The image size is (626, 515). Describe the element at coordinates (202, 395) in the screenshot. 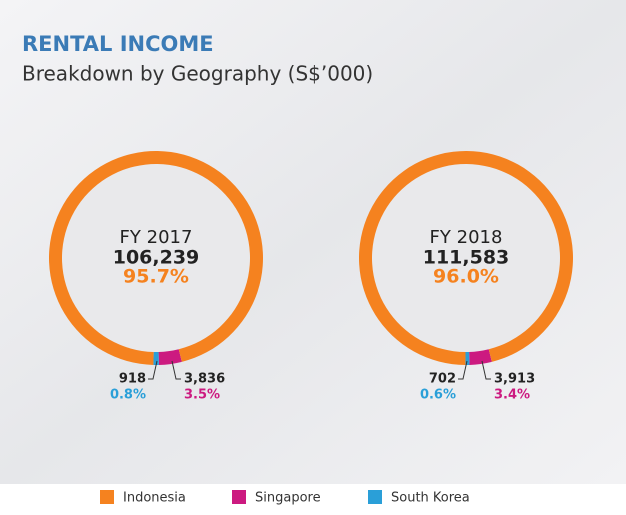

I see `slice-percent-label: 3.5%` at that location.